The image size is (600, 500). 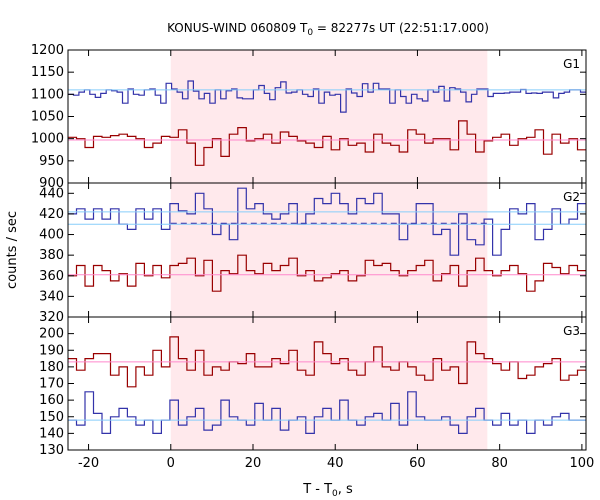 What do you see at coordinates (88, 463) in the screenshot?
I see `x-tick-label: -20` at bounding box center [88, 463].